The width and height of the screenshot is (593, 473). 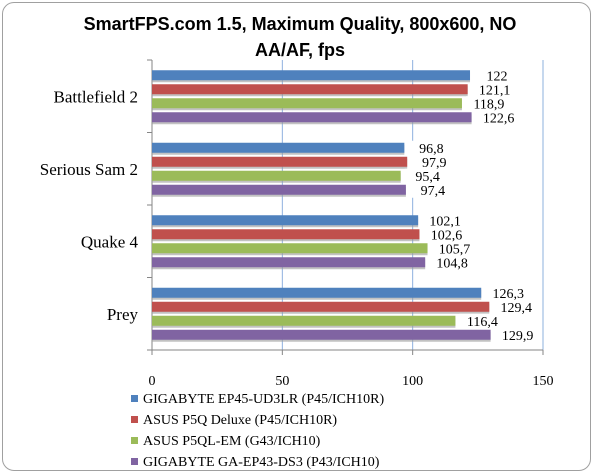 I want to click on legend-label: ASUS P5QL-EM (G43/ICH10), so click(x=232, y=441).